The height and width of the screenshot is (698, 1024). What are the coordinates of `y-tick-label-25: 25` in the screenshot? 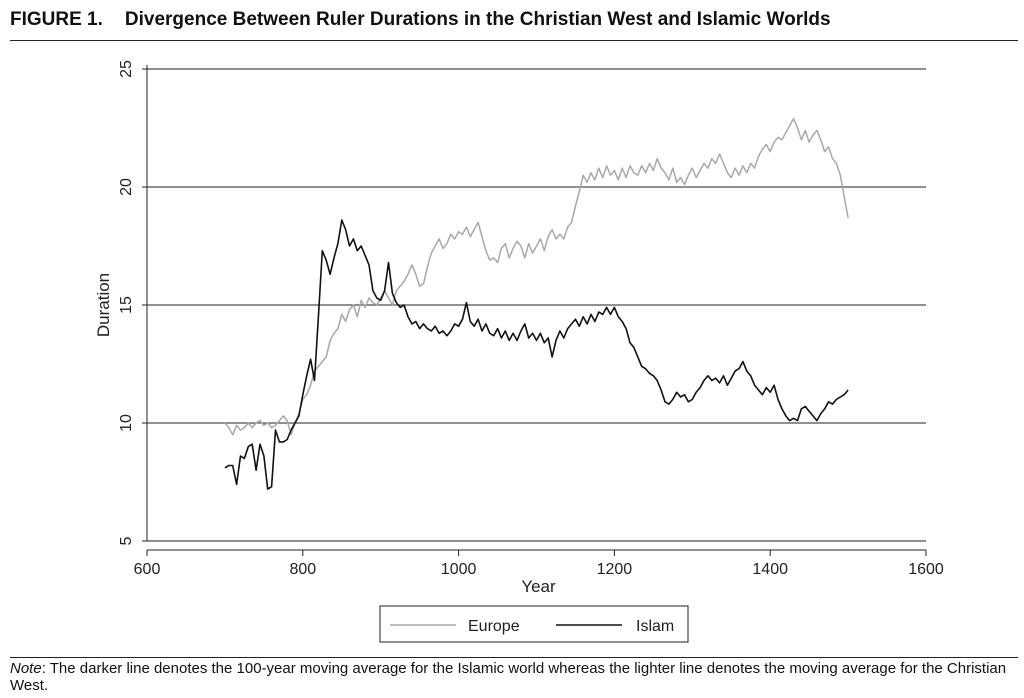 It's located at (126, 69).